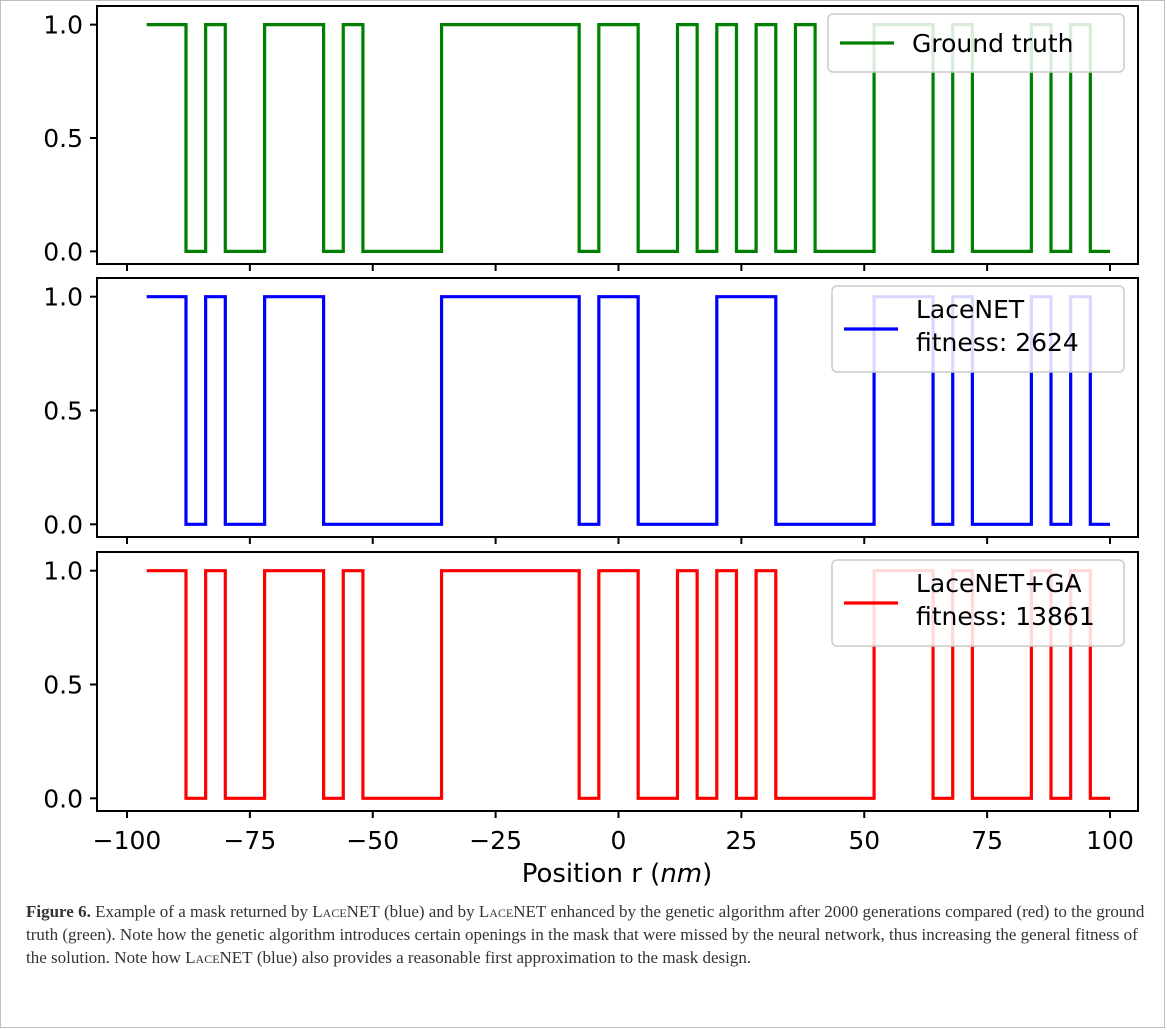 The width and height of the screenshot is (1167, 1030). I want to click on legend-label: Ground truth, so click(992, 43).